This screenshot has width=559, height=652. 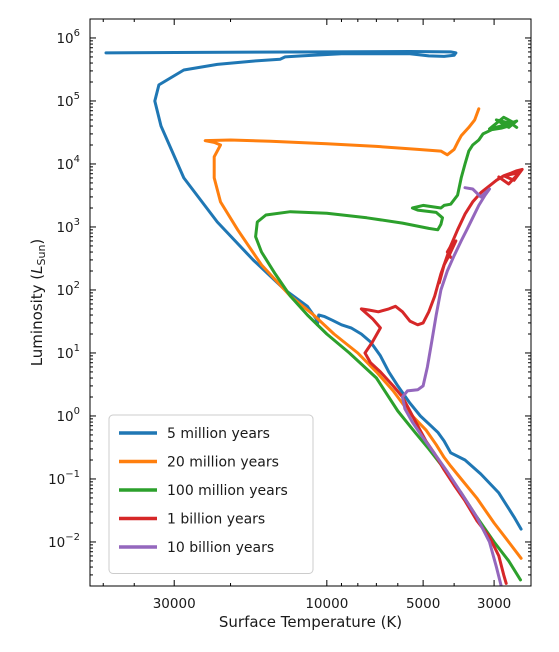 What do you see at coordinates (77, 222) in the screenshot?
I see `y-tick-exponent: 3` at bounding box center [77, 222].